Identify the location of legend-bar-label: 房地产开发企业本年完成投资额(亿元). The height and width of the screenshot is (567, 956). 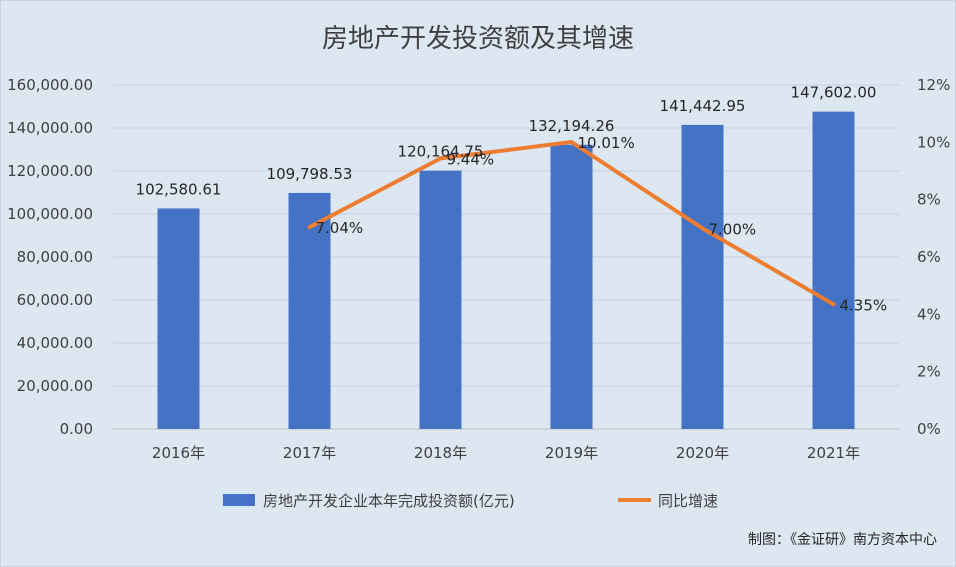
(389, 501).